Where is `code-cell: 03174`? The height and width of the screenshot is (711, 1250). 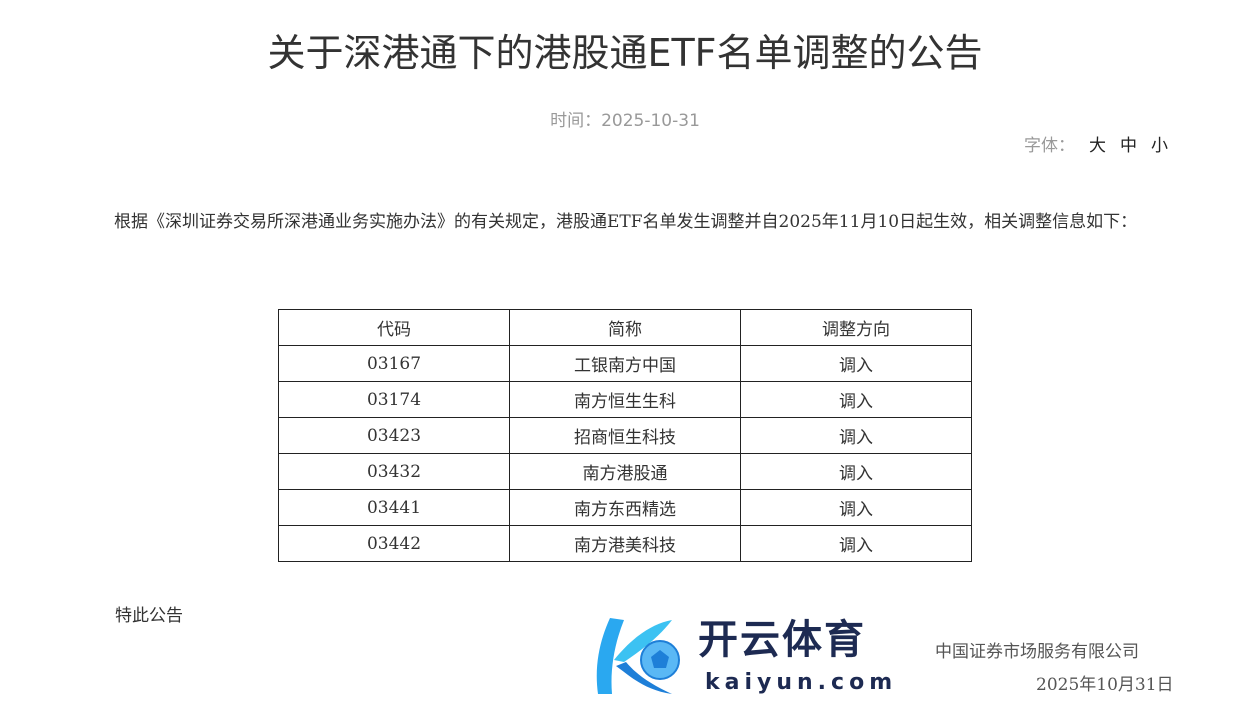
code-cell: 03174 is located at coordinates (394, 399).